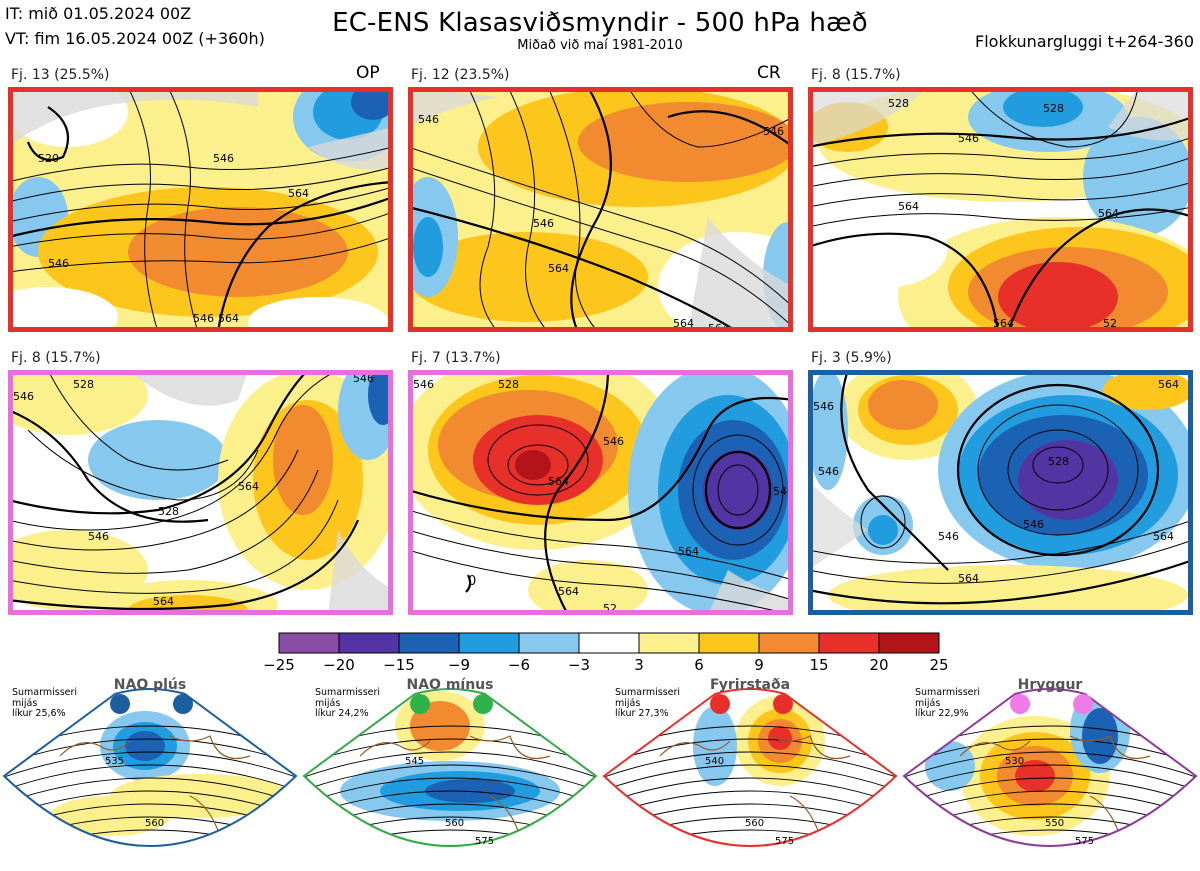 The image size is (1200, 871). Describe the element at coordinates (750, 767) in the screenshot. I see `regime-sector-map: 540 560 575` at that location.